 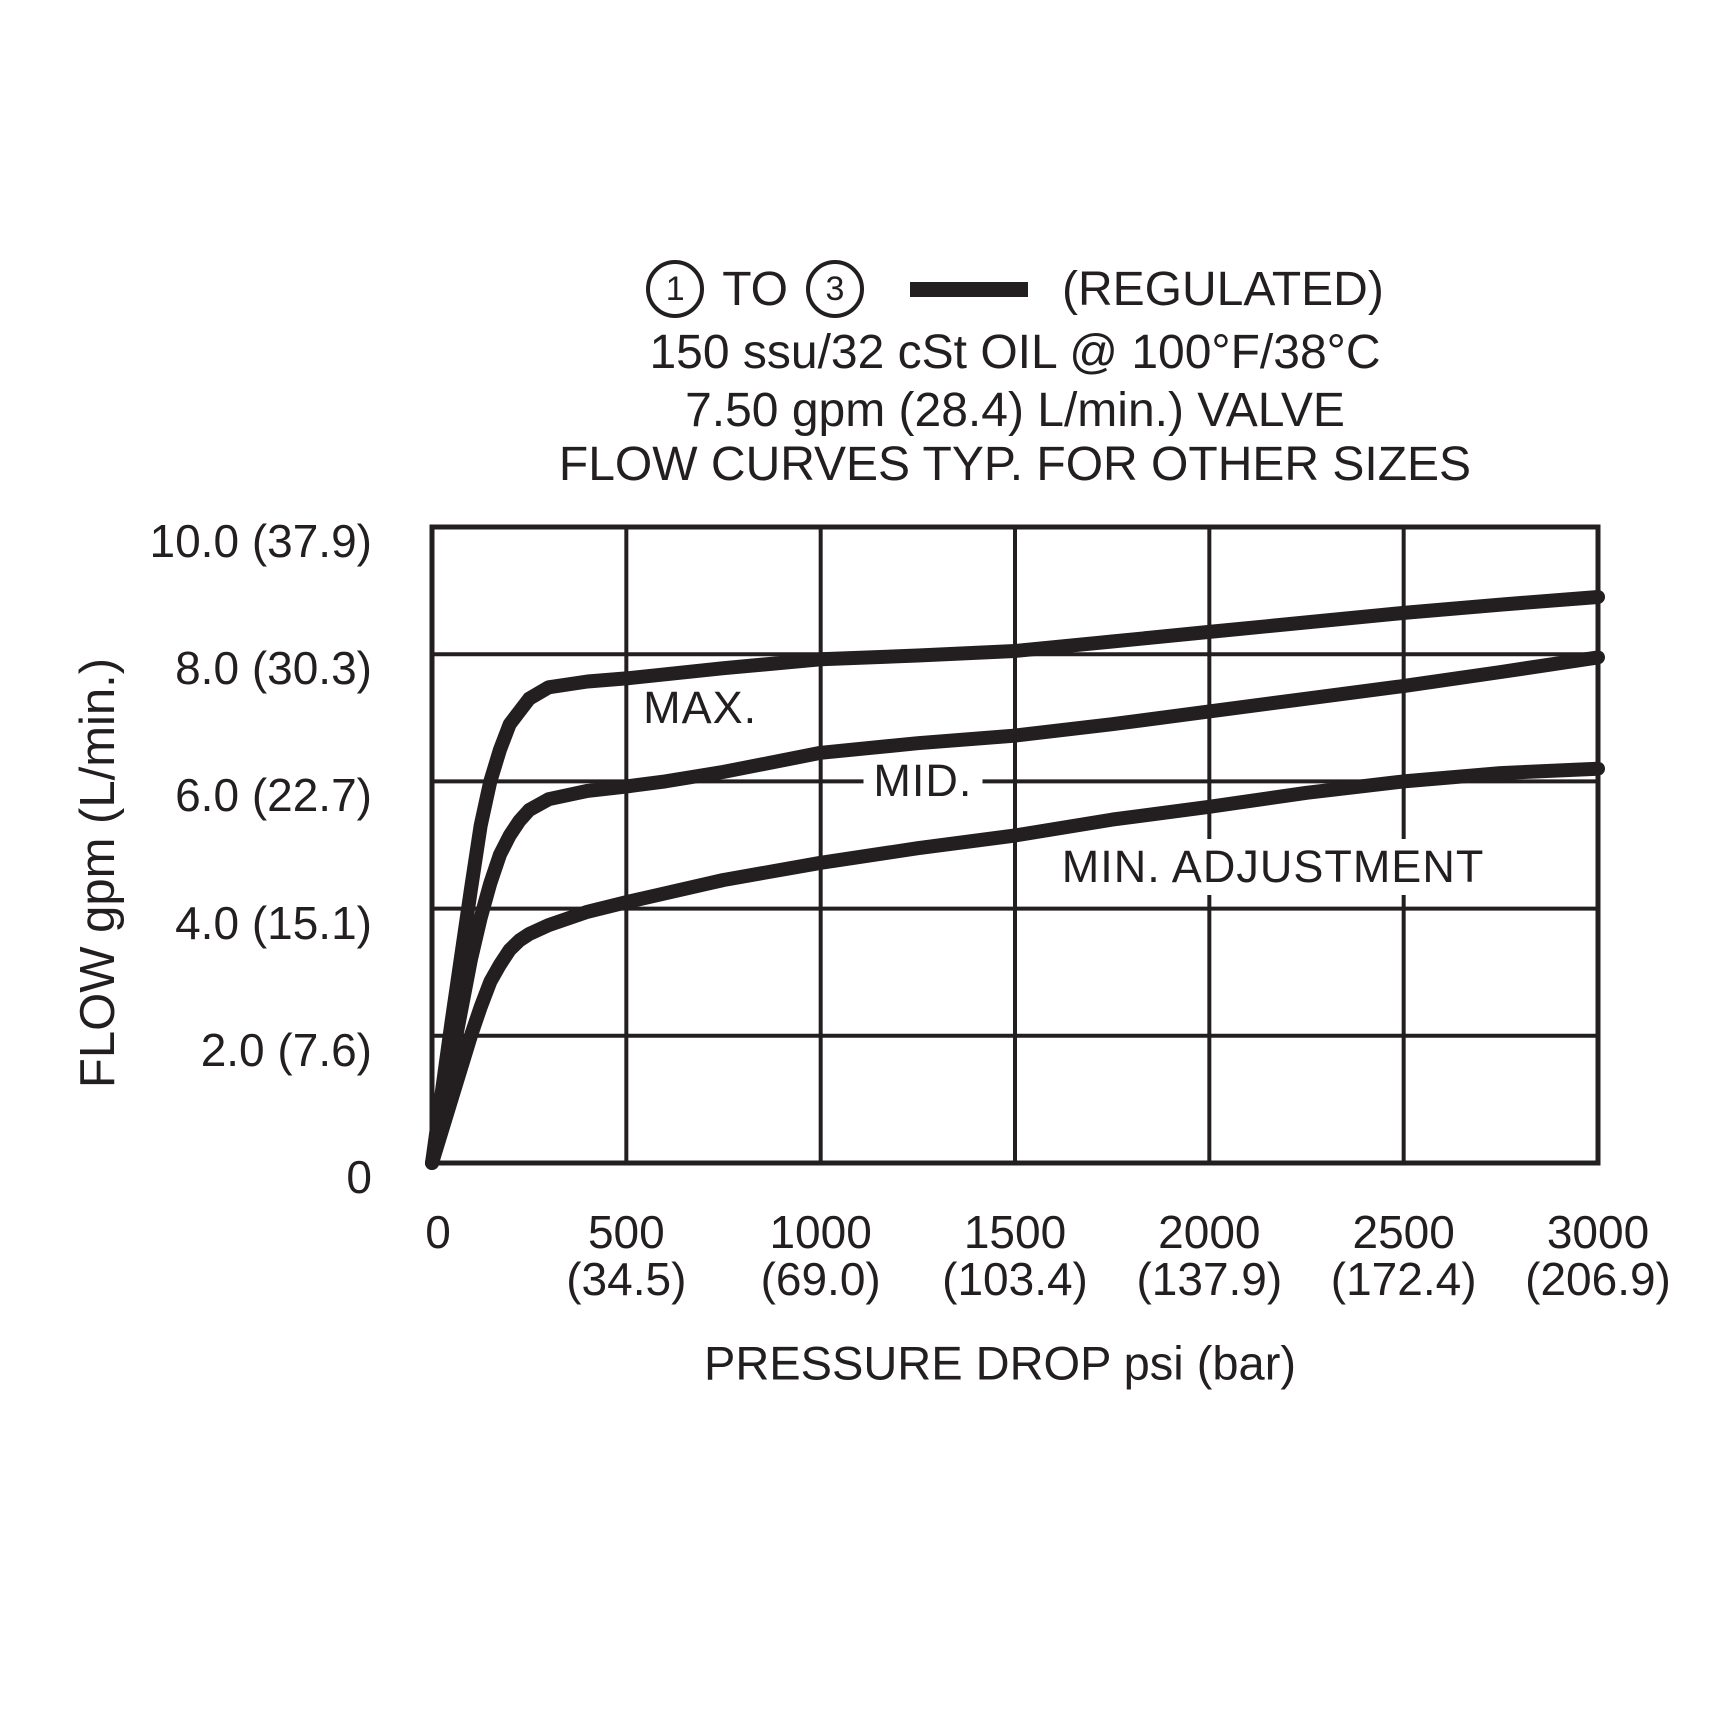 I want to click on x-axis-title: PRESSURE DROP psi (bar), so click(x=1000, y=1363).